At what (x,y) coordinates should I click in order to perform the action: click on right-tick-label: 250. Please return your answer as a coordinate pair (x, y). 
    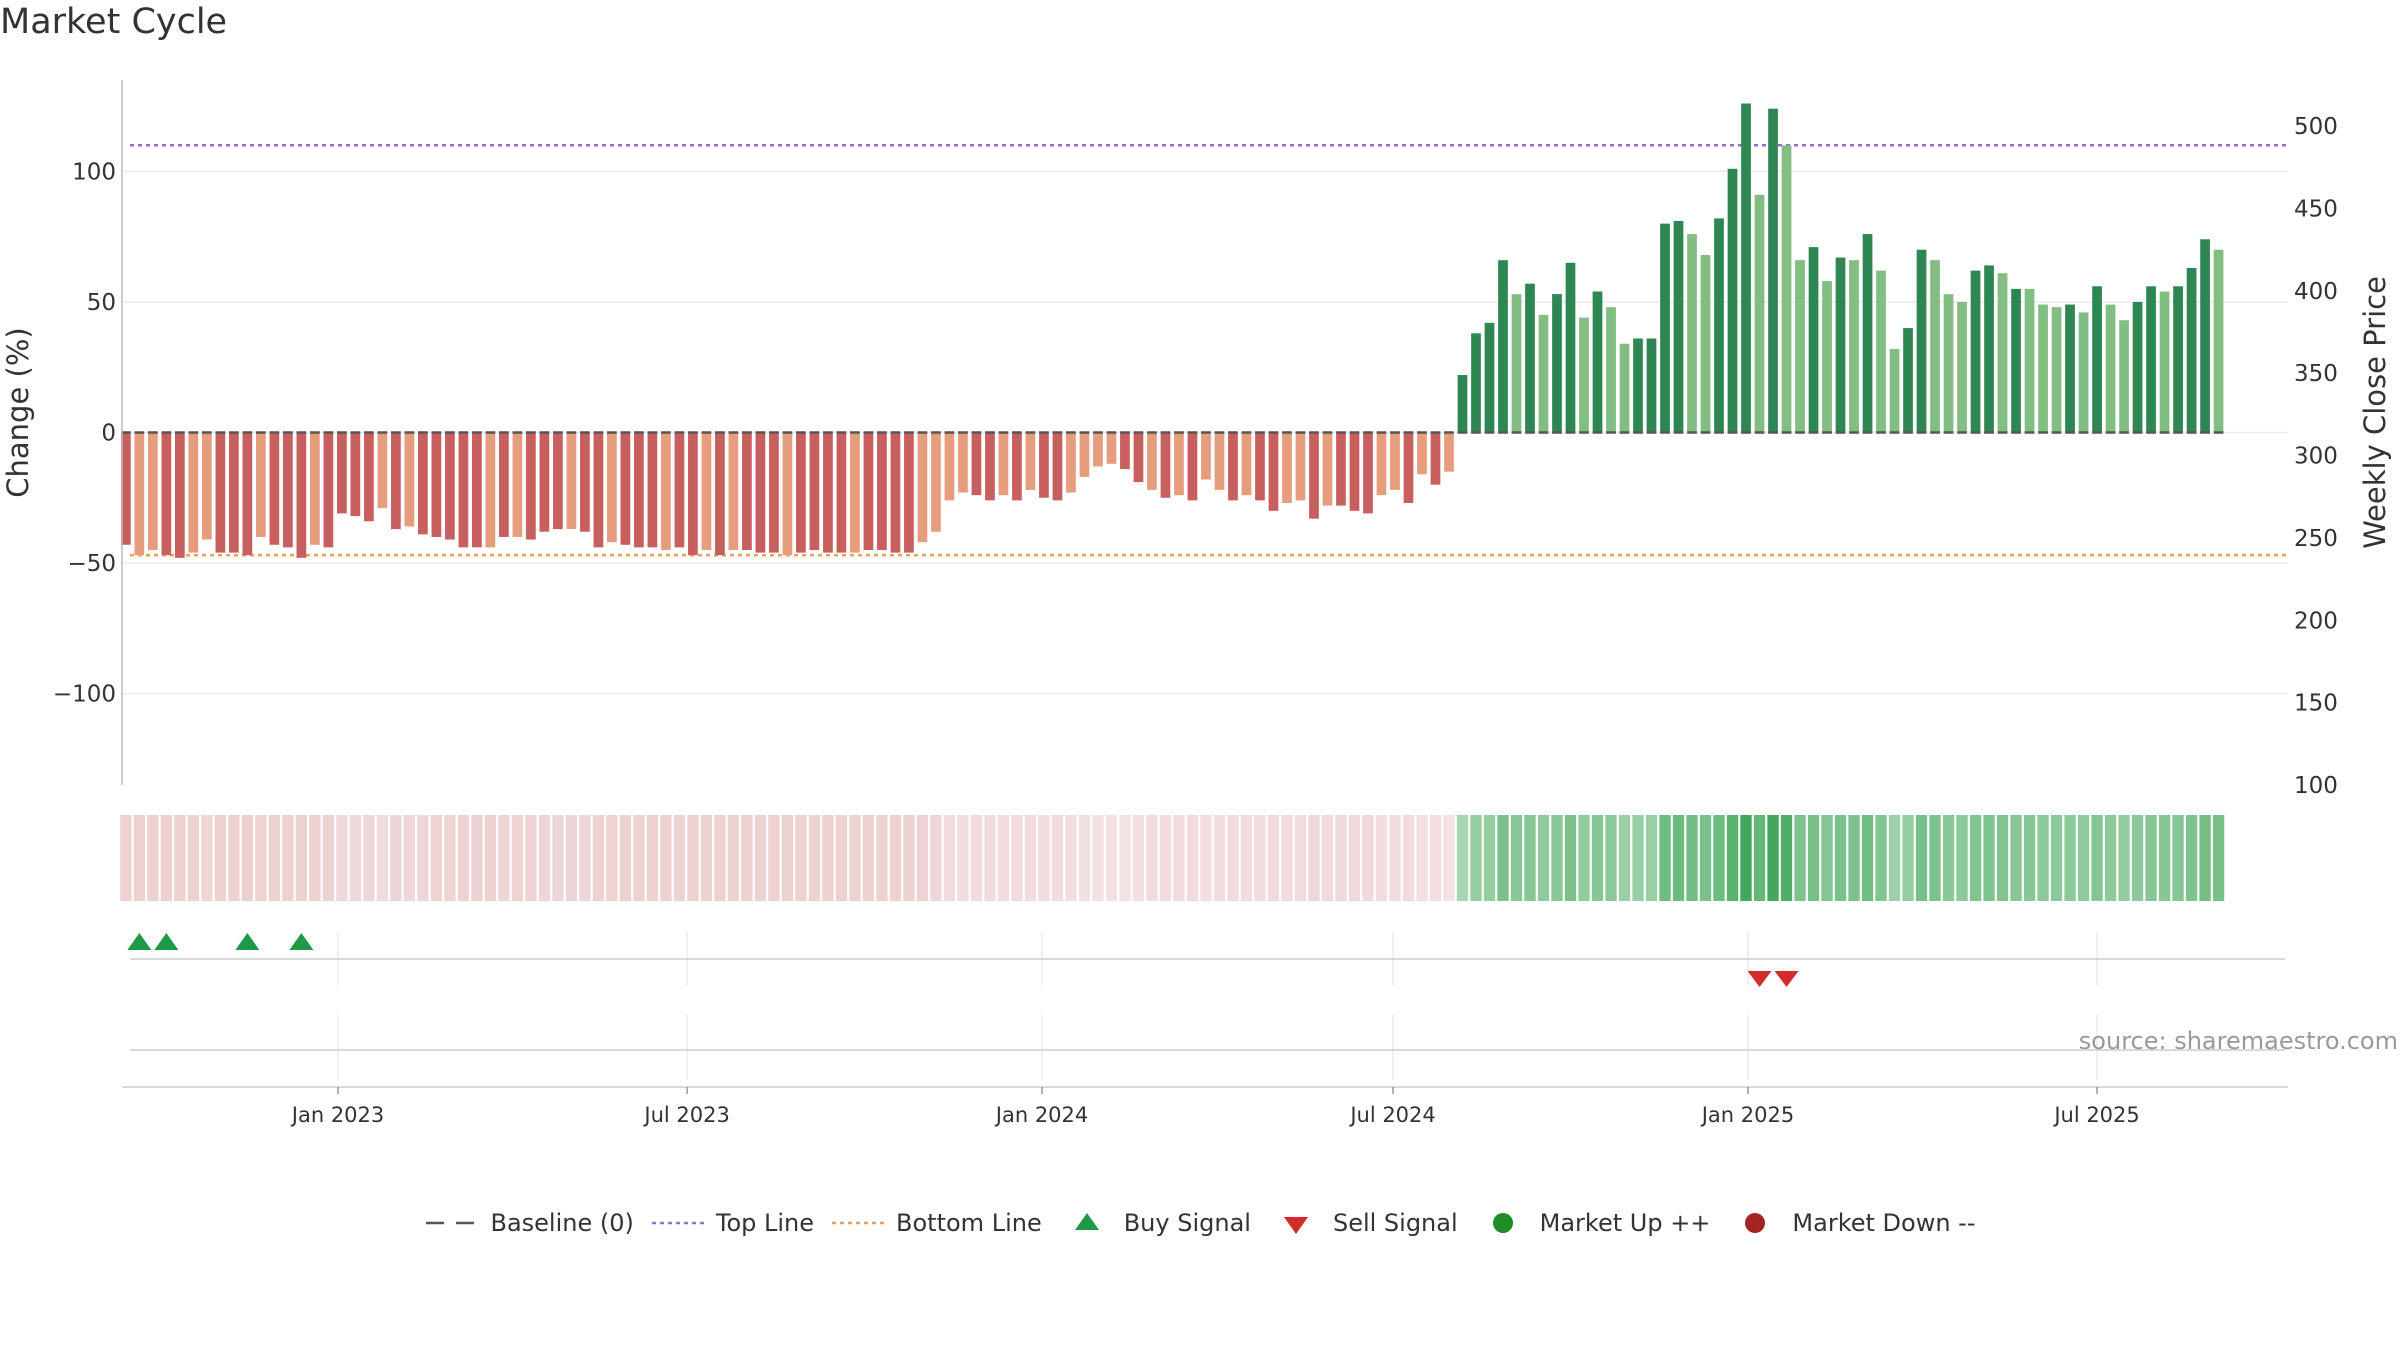
    Looking at the image, I should click on (2316, 539).